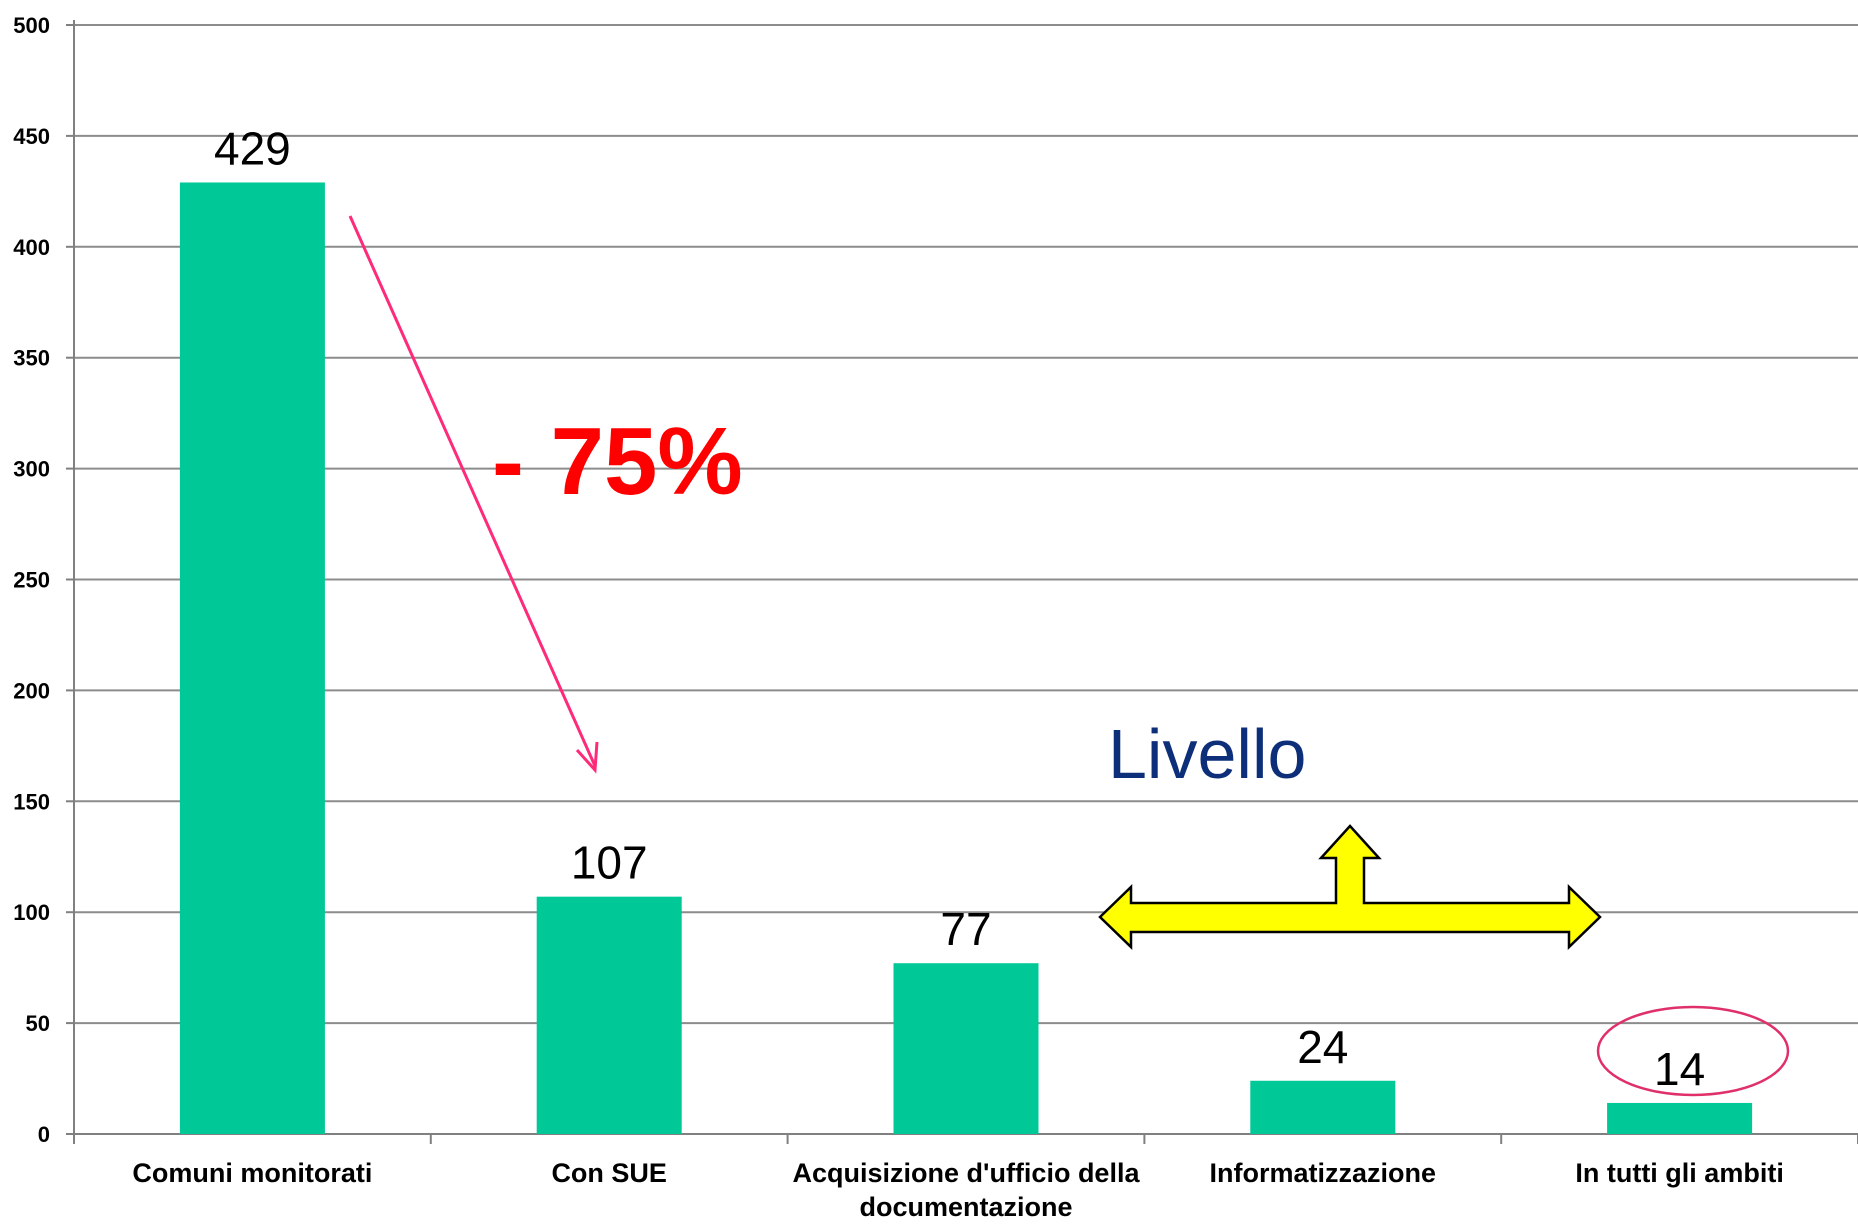  I want to click on x-tick-label: Acquisizione d'ufficio della, so click(967, 1173).